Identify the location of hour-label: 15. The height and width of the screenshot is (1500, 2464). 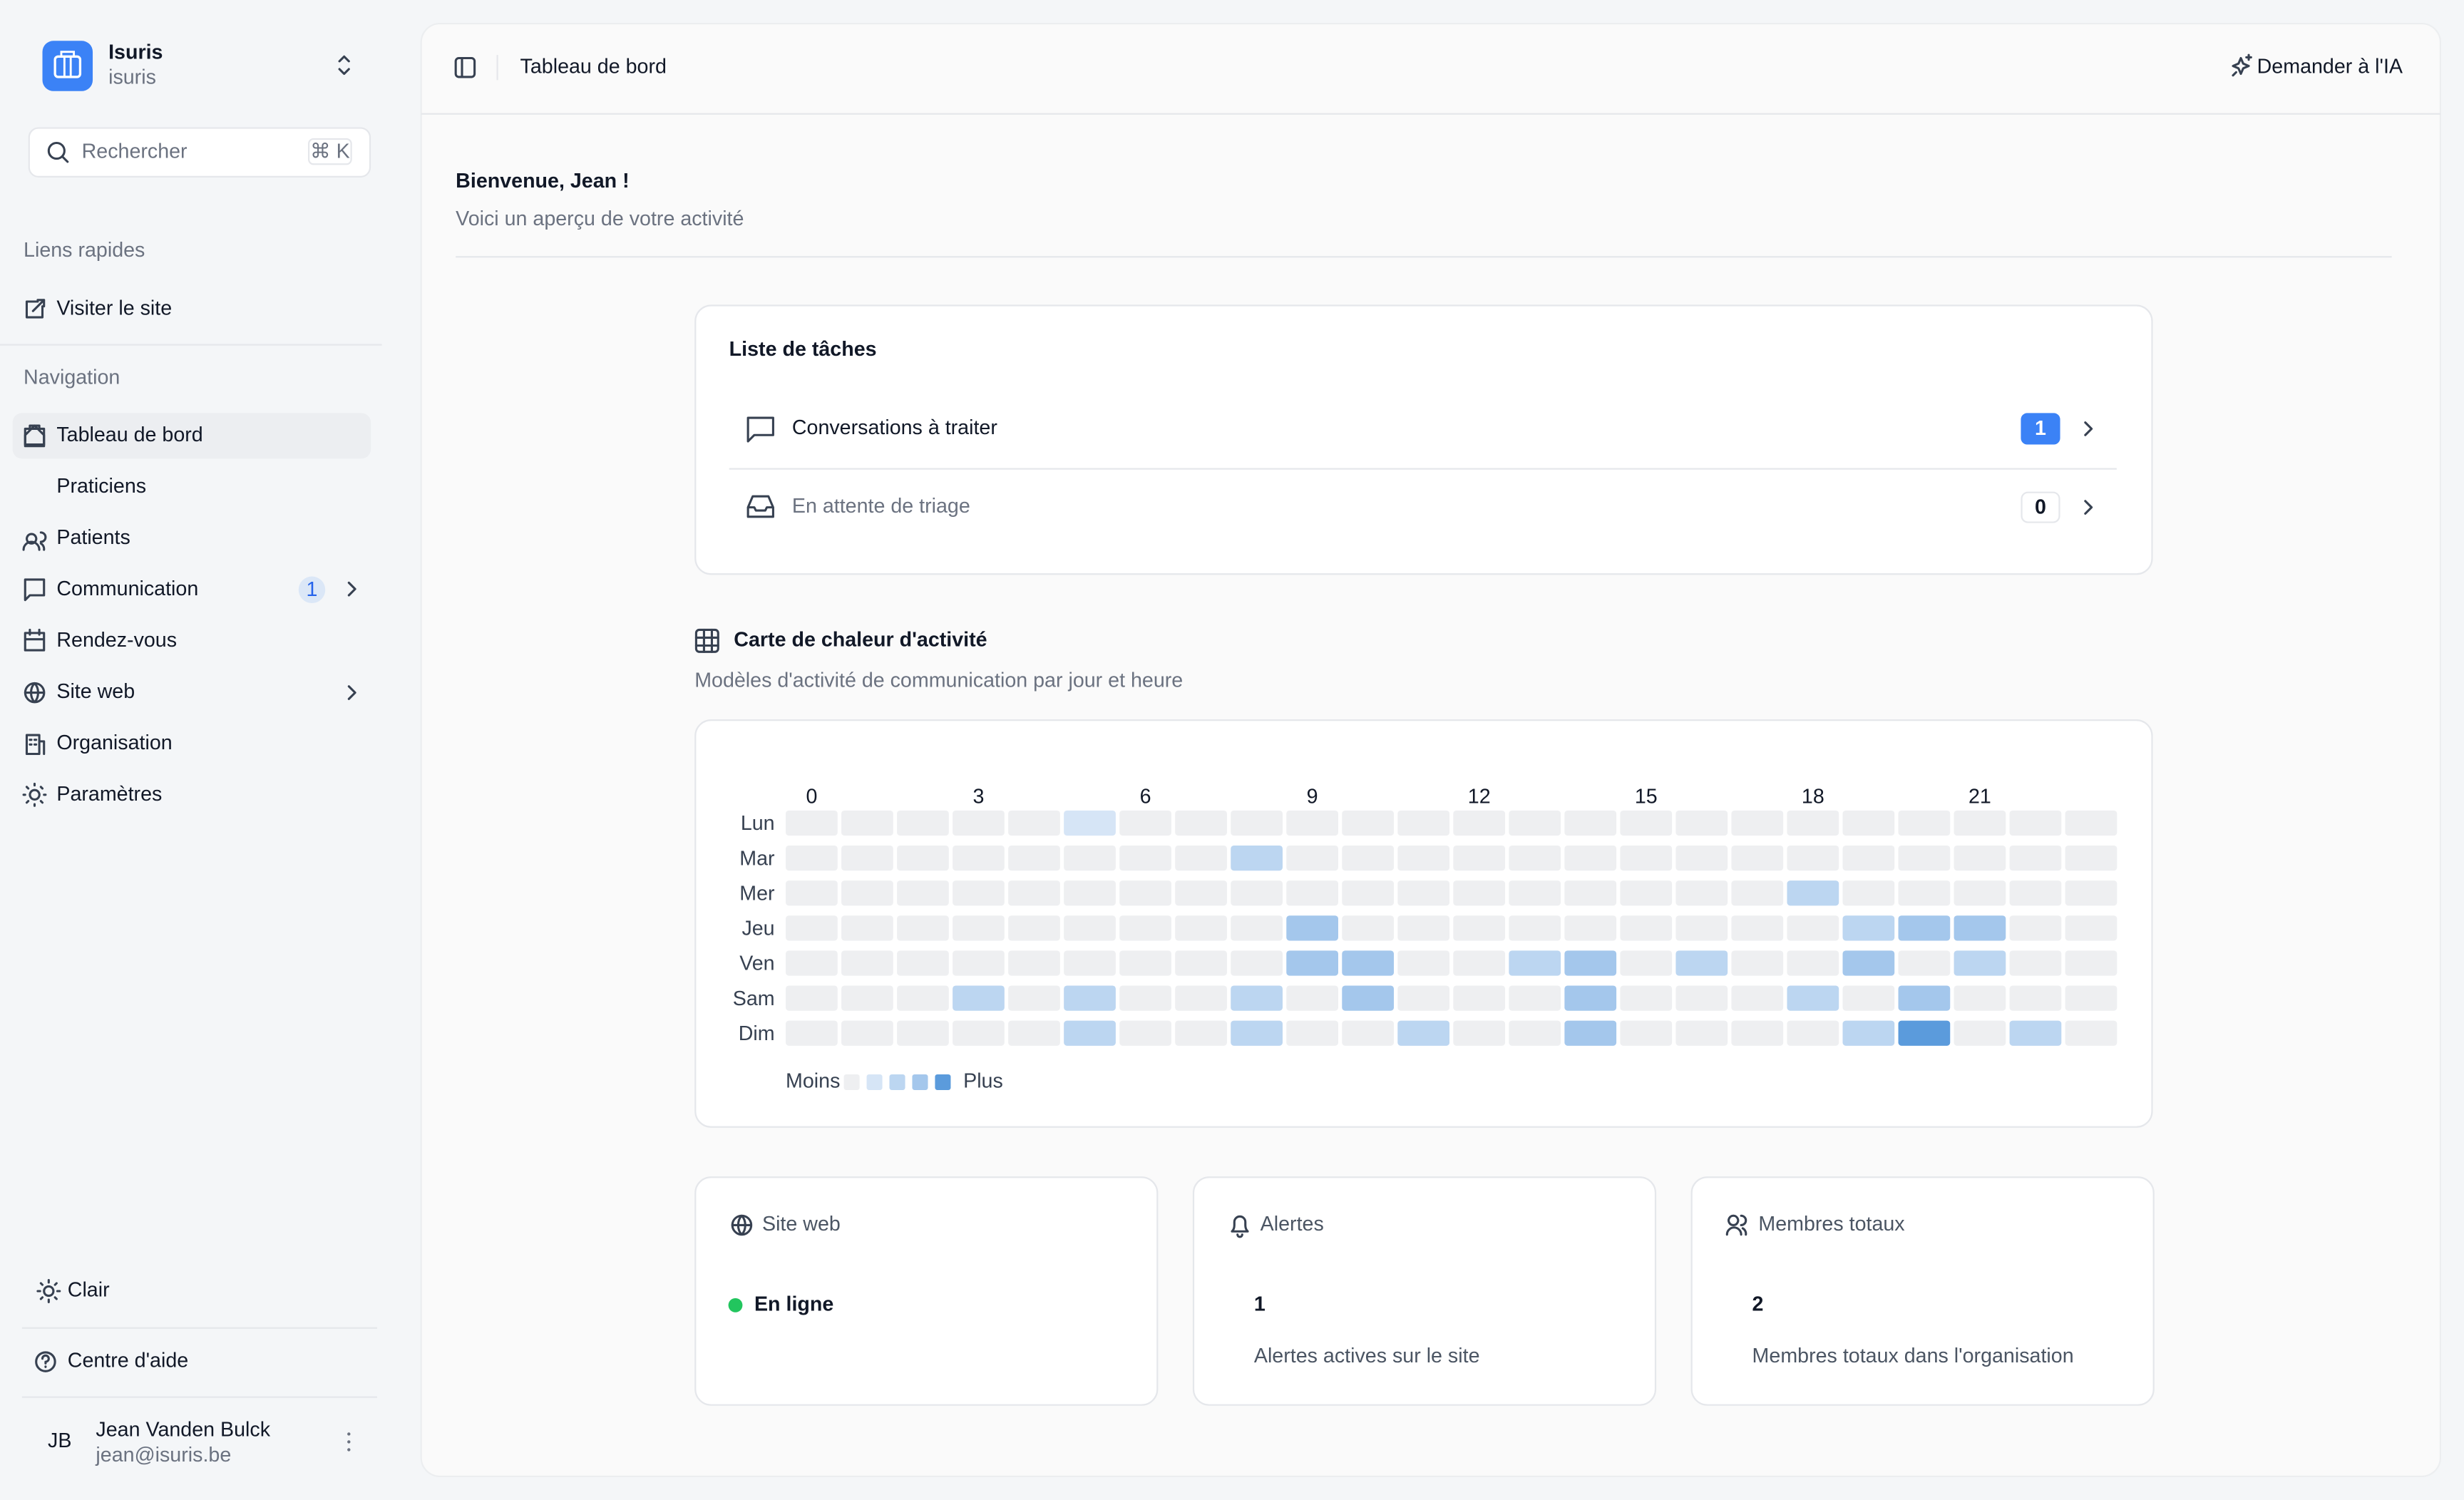
(1646, 797).